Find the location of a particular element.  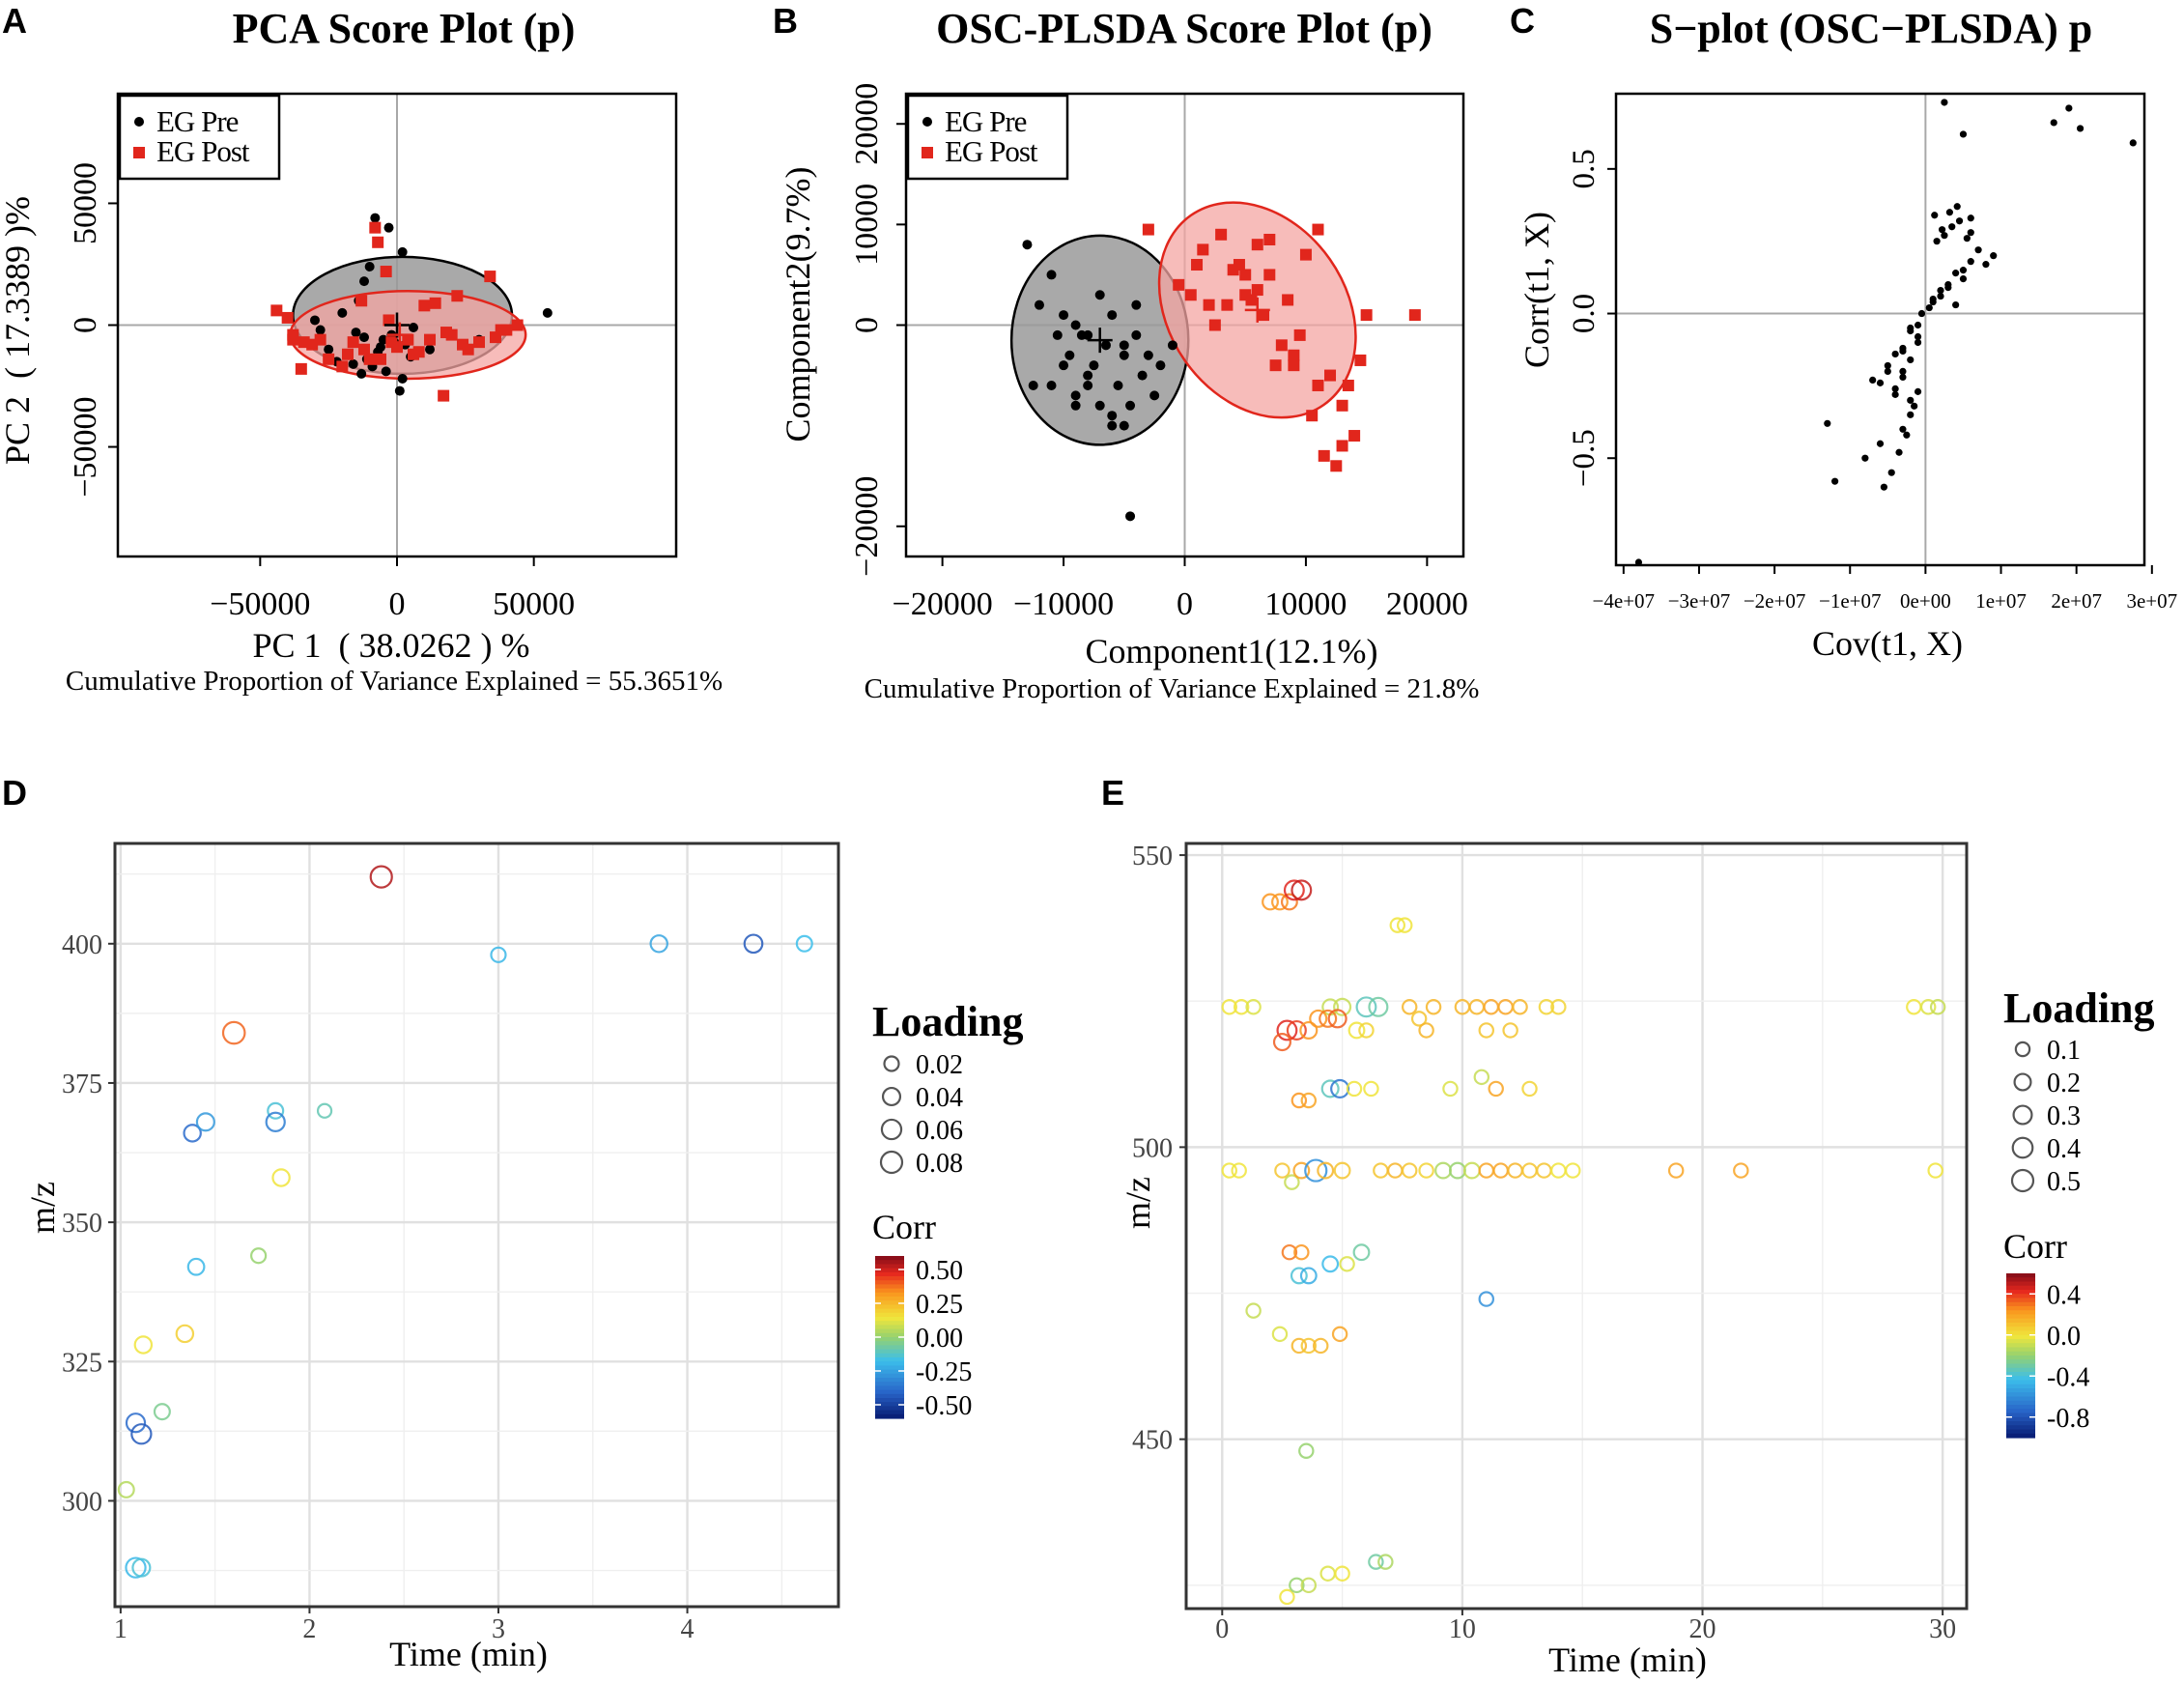

panel-d-color-legend-title: Corr is located at coordinates (904, 1227).